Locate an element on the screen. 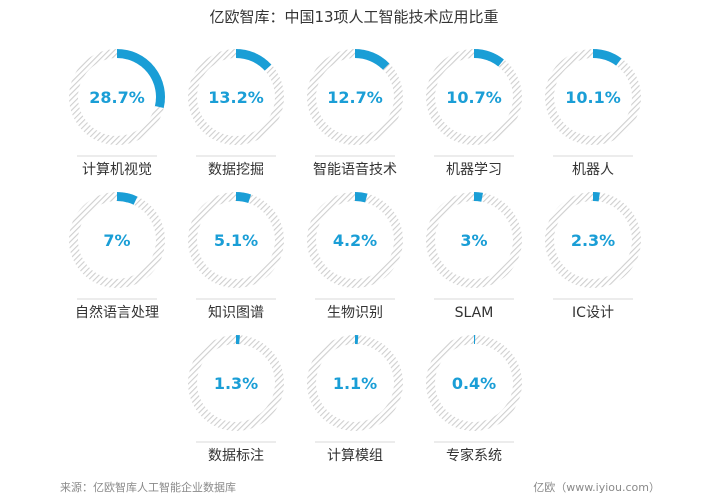 The height and width of the screenshot is (498, 708). donut-item: 10.1% 机器人 is located at coordinates (593, 113).